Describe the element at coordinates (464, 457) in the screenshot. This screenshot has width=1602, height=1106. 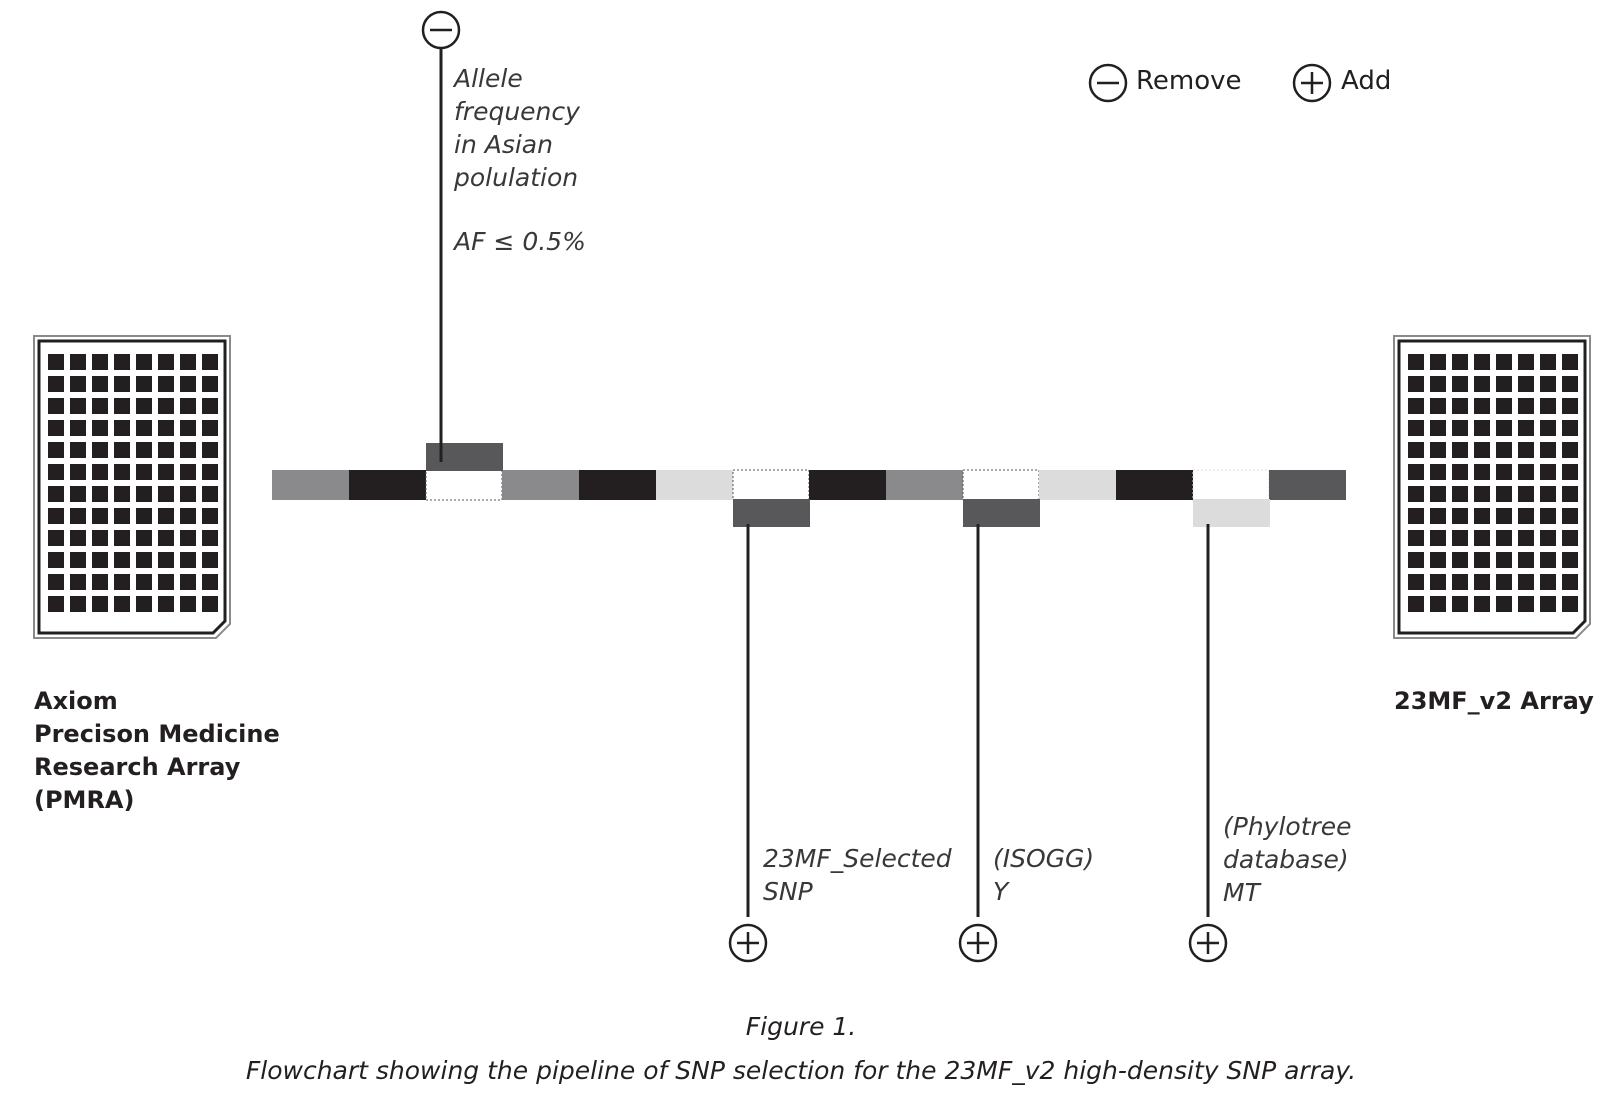
I see `removed-snp-block` at that location.